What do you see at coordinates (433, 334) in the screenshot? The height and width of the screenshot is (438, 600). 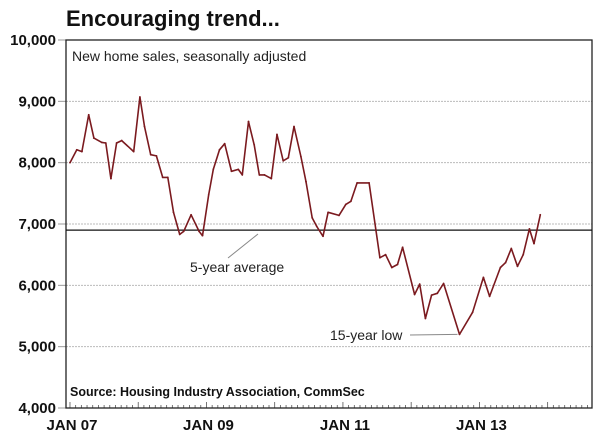 I see `low-leader-line` at bounding box center [433, 334].